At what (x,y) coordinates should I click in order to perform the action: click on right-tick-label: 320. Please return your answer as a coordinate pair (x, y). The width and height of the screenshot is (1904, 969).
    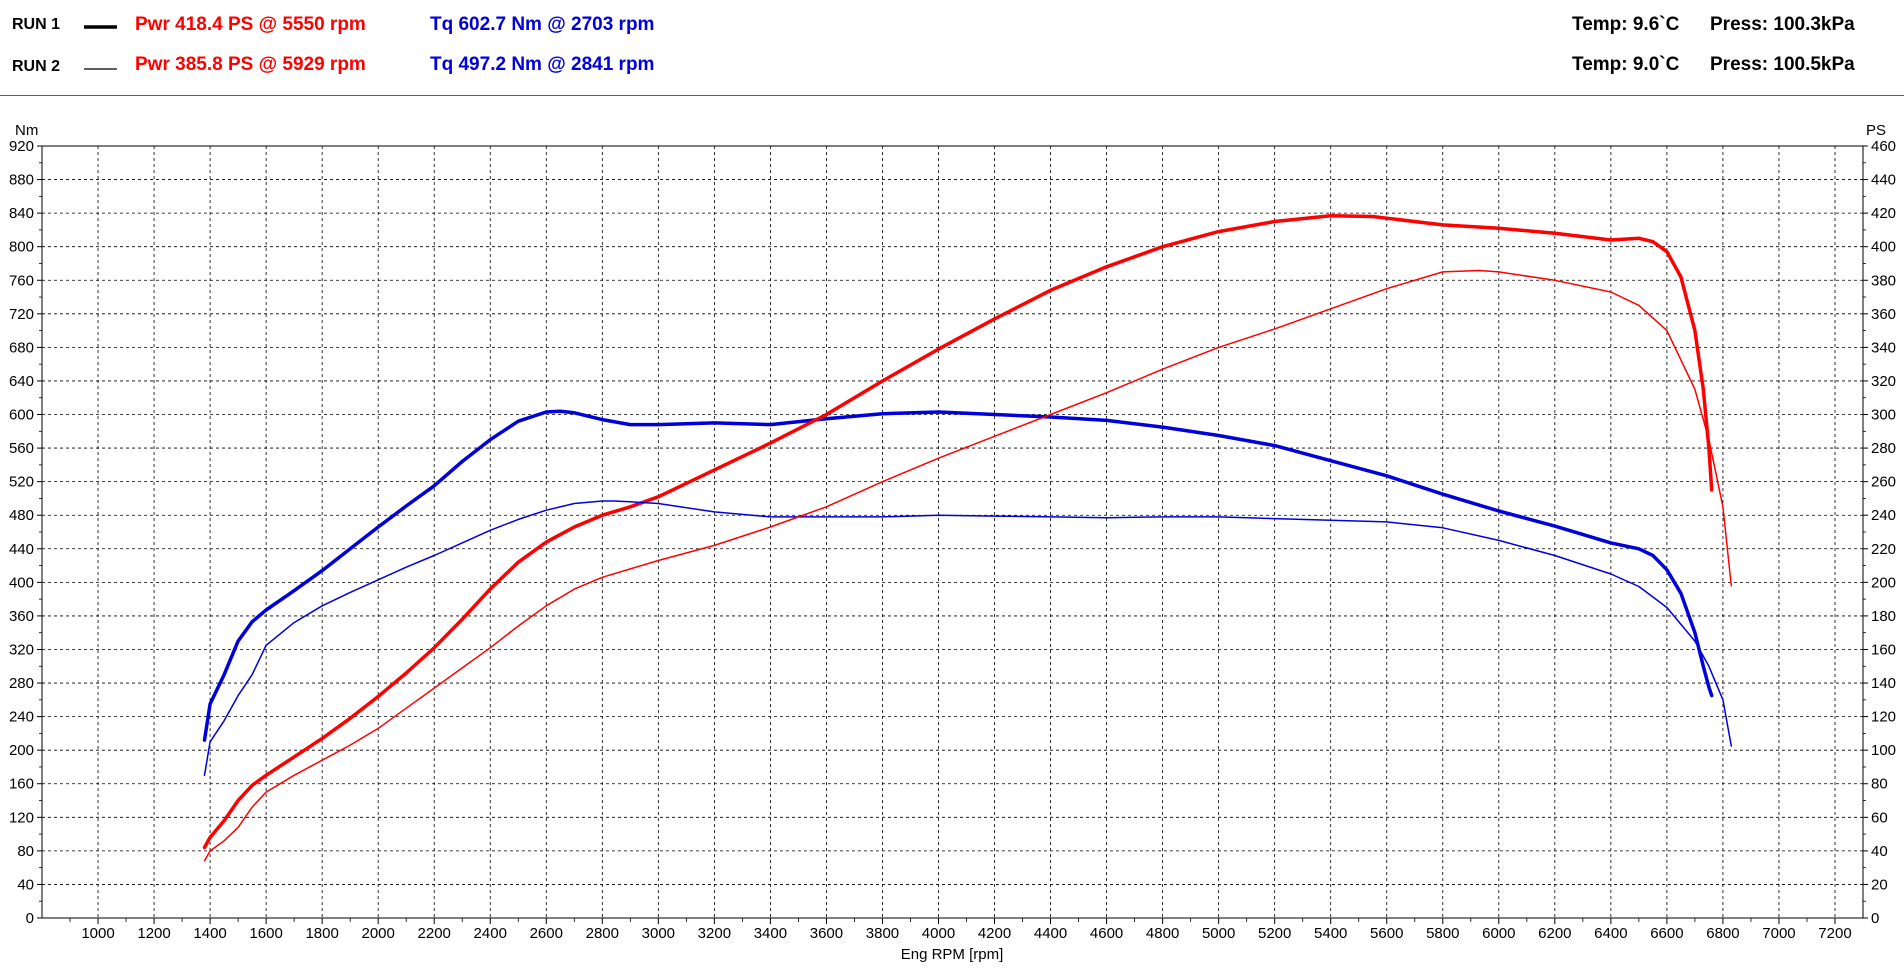
    Looking at the image, I should click on (1883, 381).